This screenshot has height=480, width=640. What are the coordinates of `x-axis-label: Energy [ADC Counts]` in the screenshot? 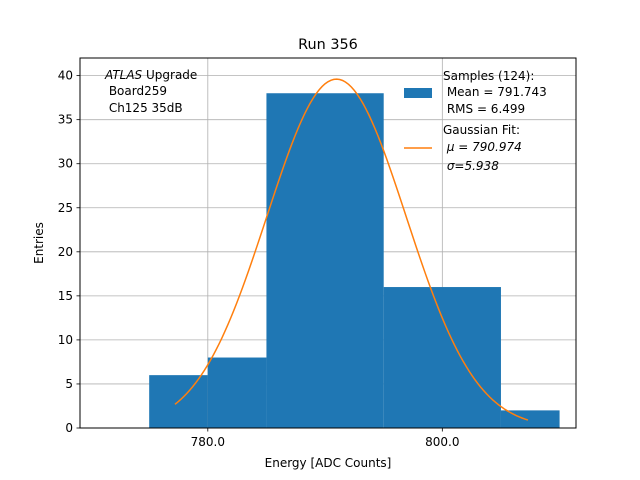 It's located at (328, 463).